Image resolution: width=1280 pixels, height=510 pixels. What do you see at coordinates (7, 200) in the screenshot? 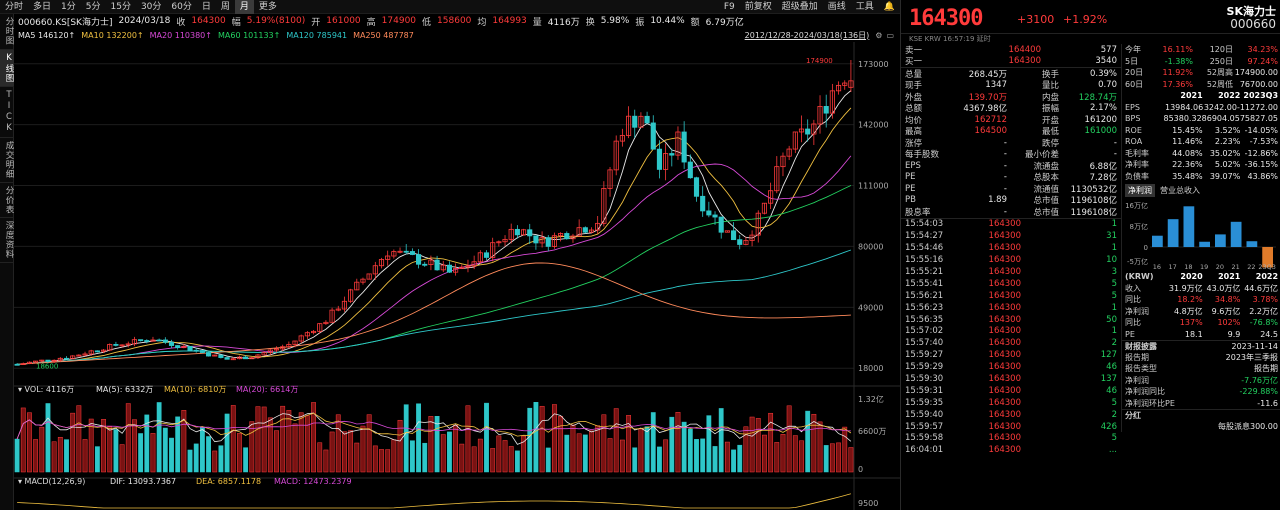
I see `side-tab-4: 分价表` at bounding box center [7, 200].